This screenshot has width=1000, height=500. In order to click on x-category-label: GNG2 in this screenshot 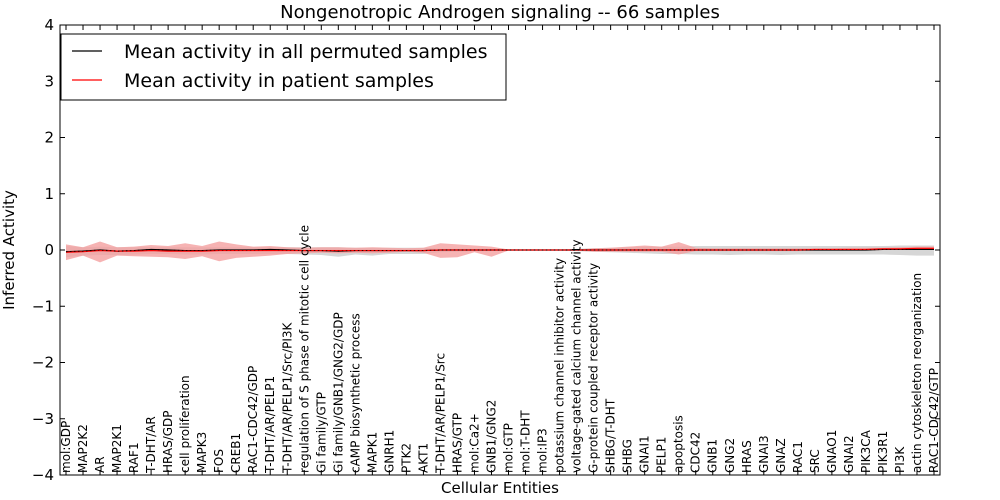, I will do `click(730, 455)`.